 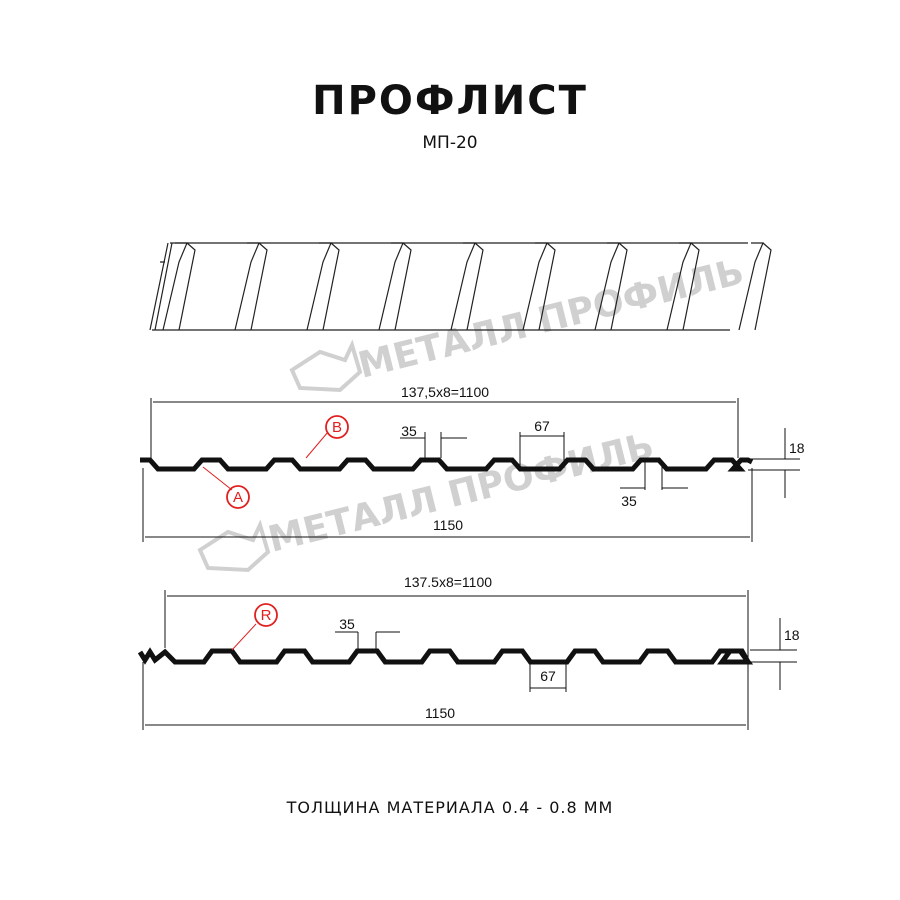 I want to click on sheet-3d-view, so click(x=460, y=286).